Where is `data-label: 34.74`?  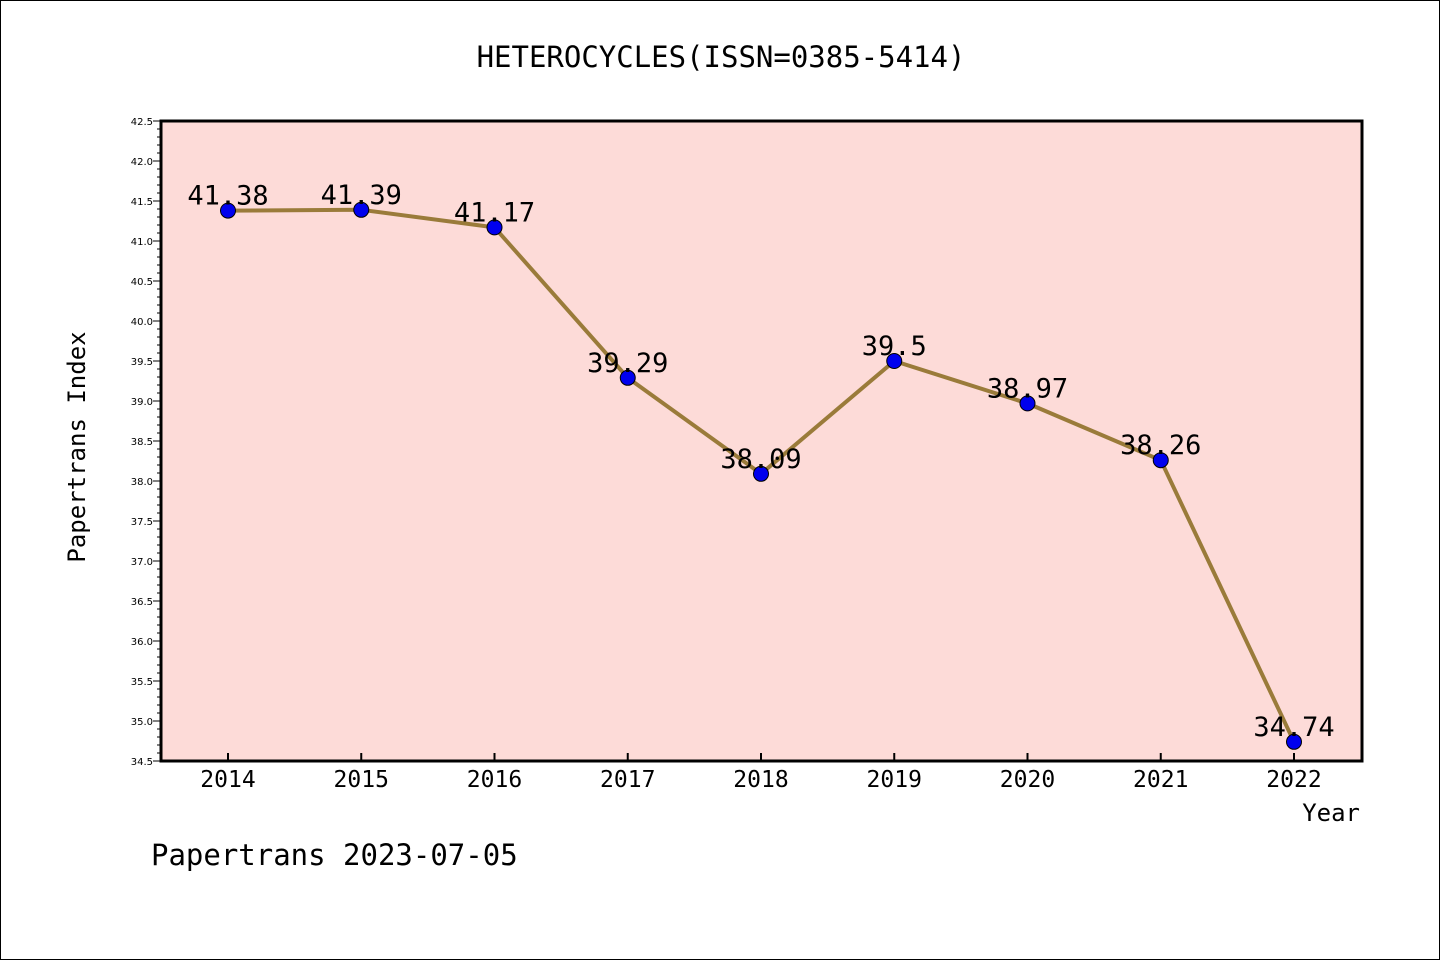
data-label: 34.74 is located at coordinates (1293, 727).